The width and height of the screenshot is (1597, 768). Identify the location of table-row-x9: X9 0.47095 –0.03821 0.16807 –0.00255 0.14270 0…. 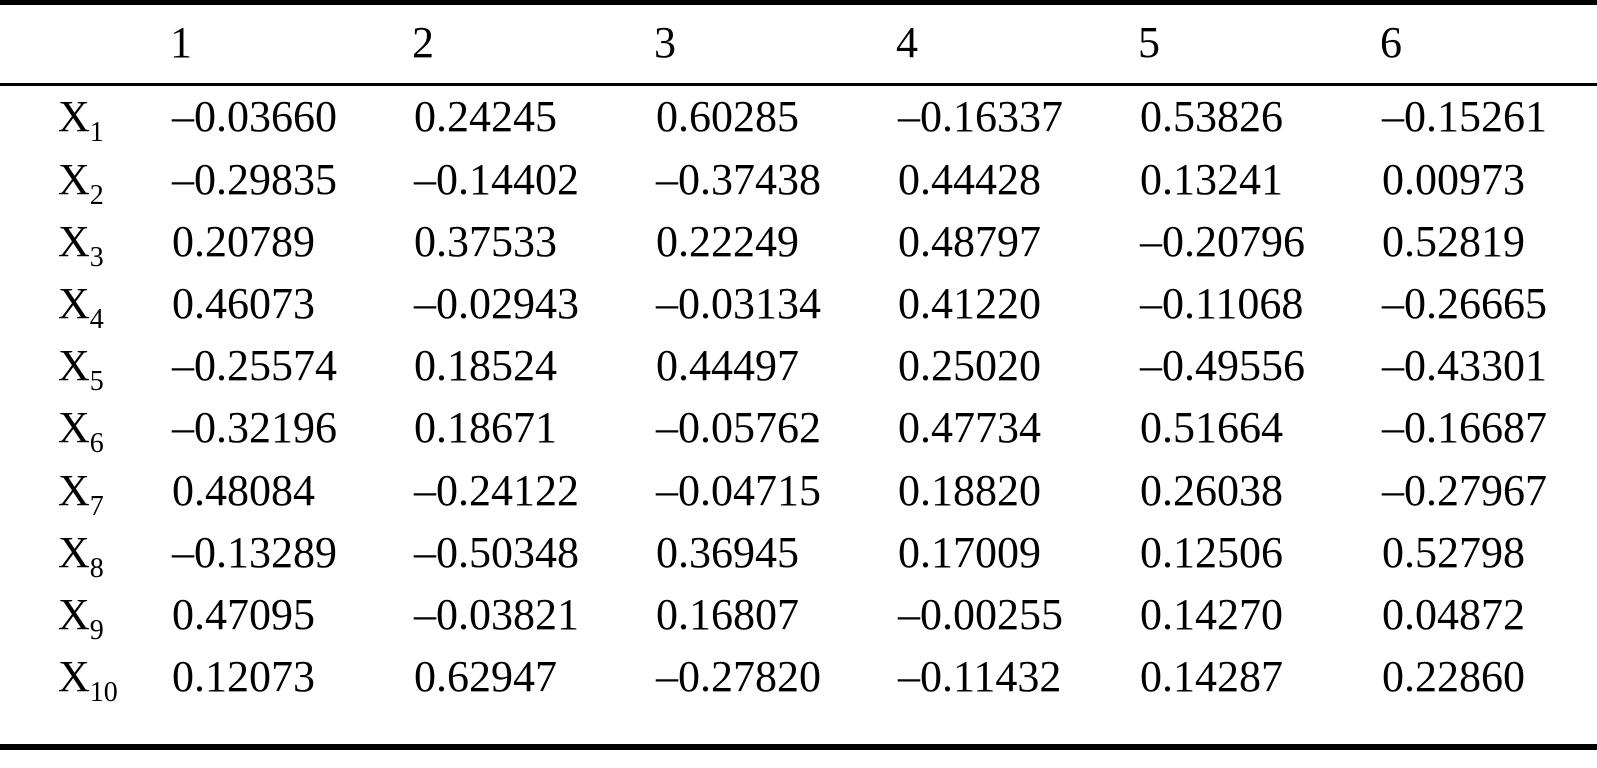
(798, 615).